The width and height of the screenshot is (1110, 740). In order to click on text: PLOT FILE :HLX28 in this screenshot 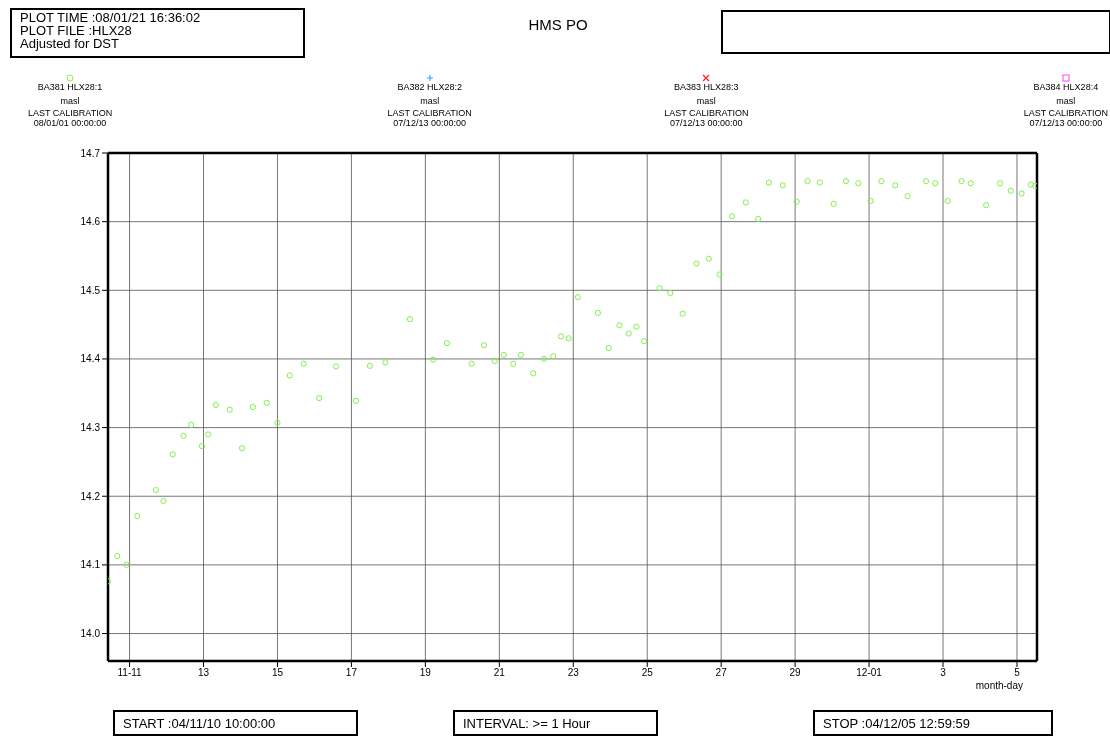, I will do `click(76, 30)`.